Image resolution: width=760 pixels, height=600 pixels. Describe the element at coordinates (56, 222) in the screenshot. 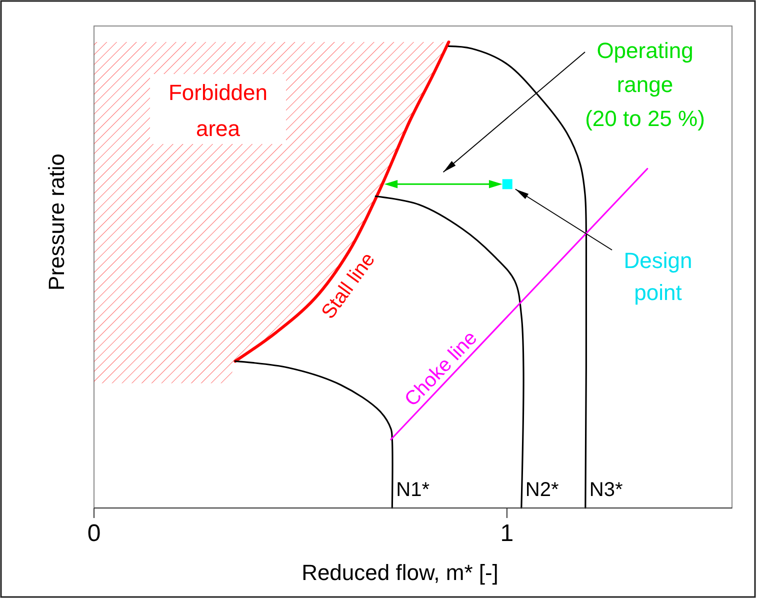

I see `y-axis-title: Pressure ratio` at that location.